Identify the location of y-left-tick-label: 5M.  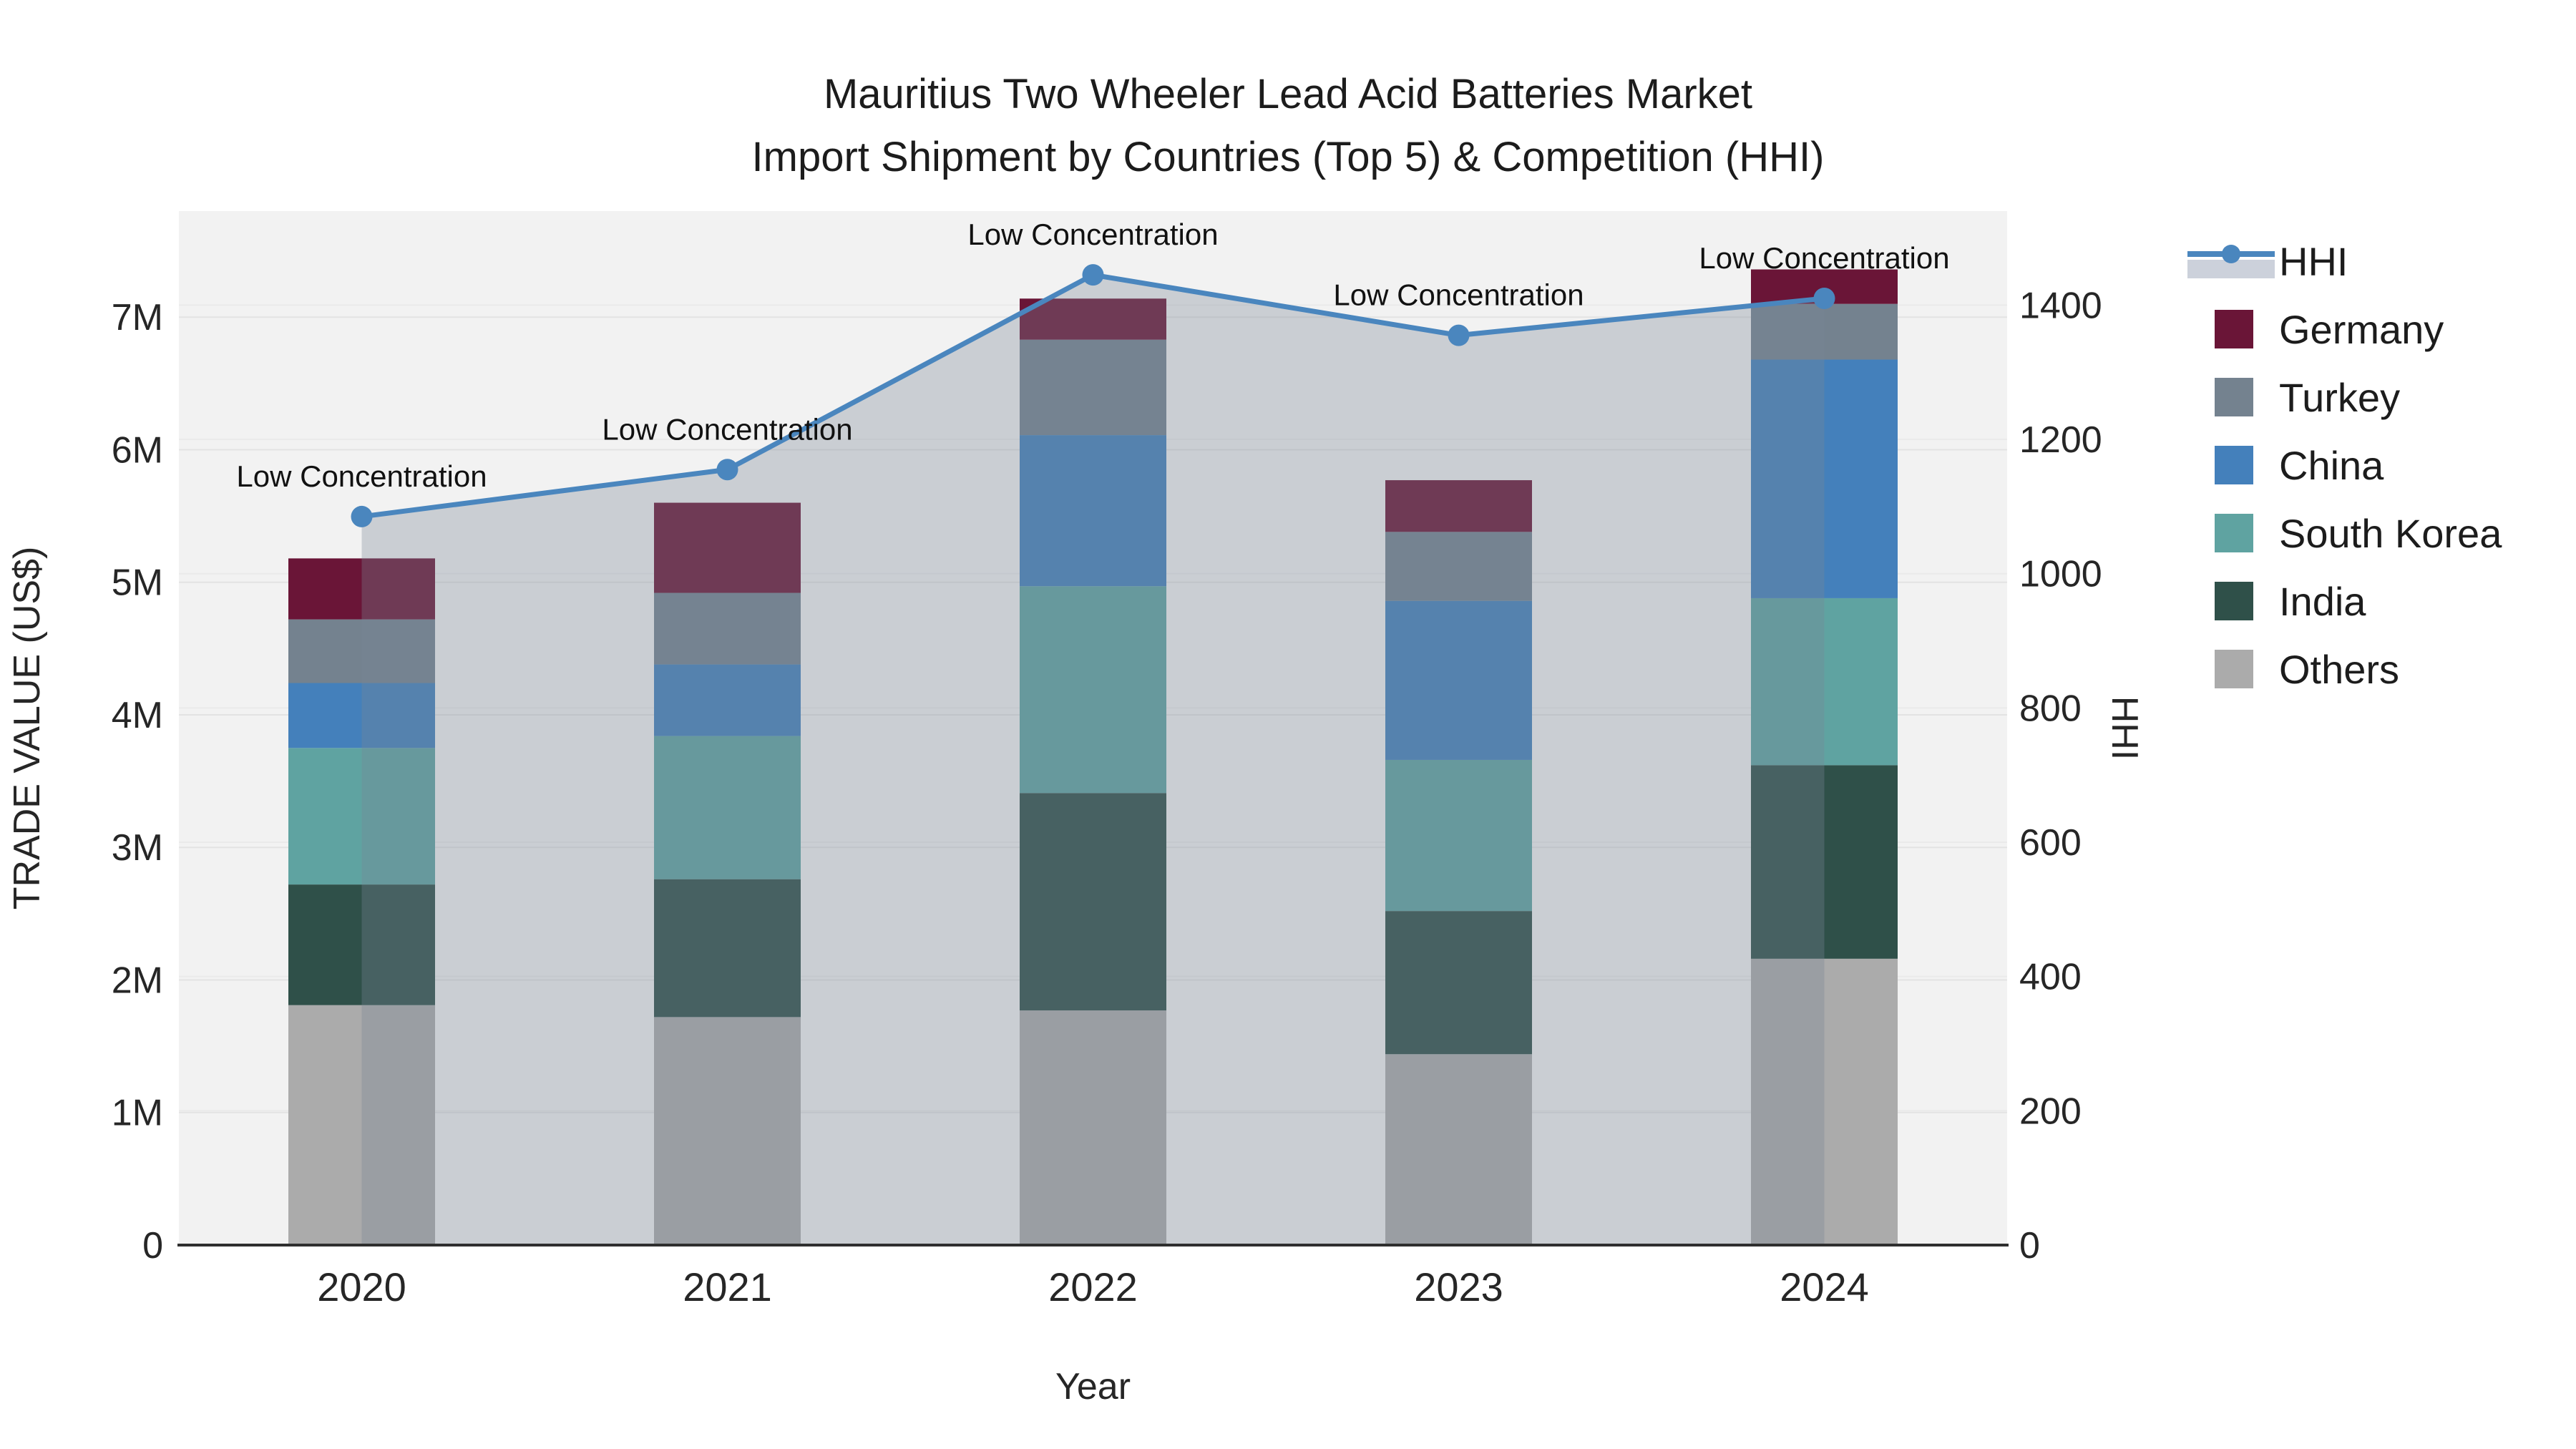
(137, 583).